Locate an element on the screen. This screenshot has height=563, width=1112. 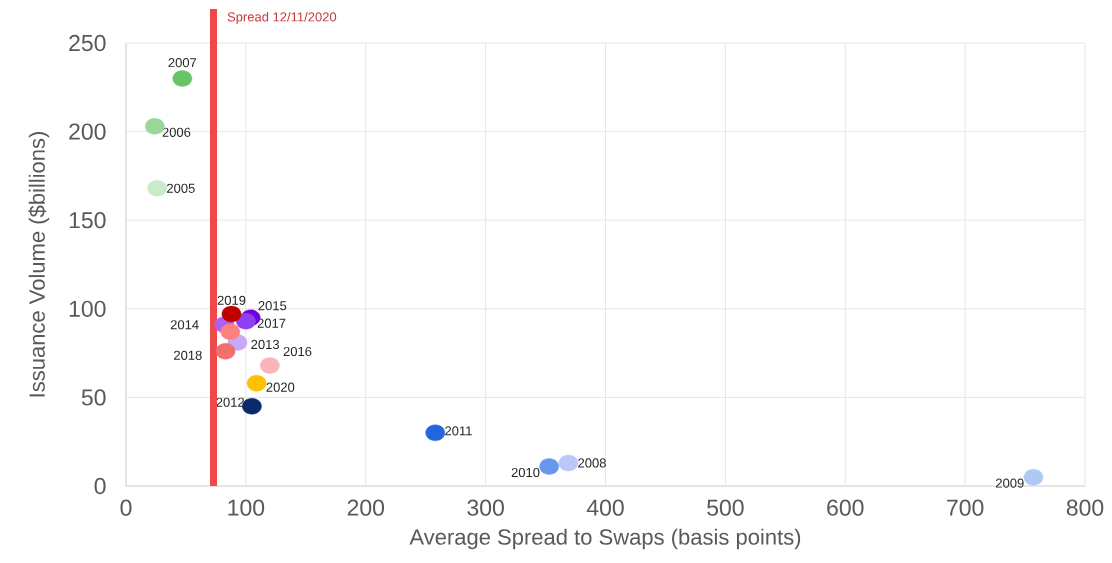
y-tick-label: 250 is located at coordinates (87, 43).